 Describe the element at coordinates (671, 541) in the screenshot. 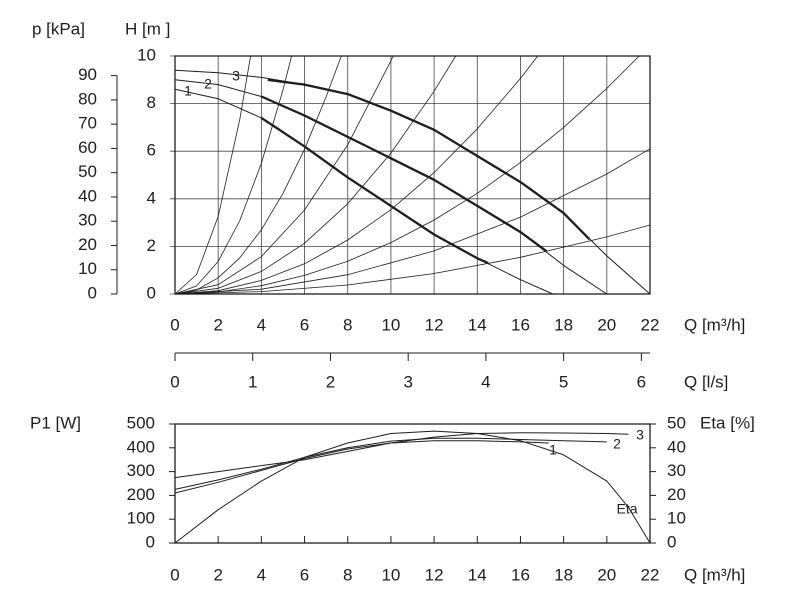

I see `y2-tick-label: 0` at that location.